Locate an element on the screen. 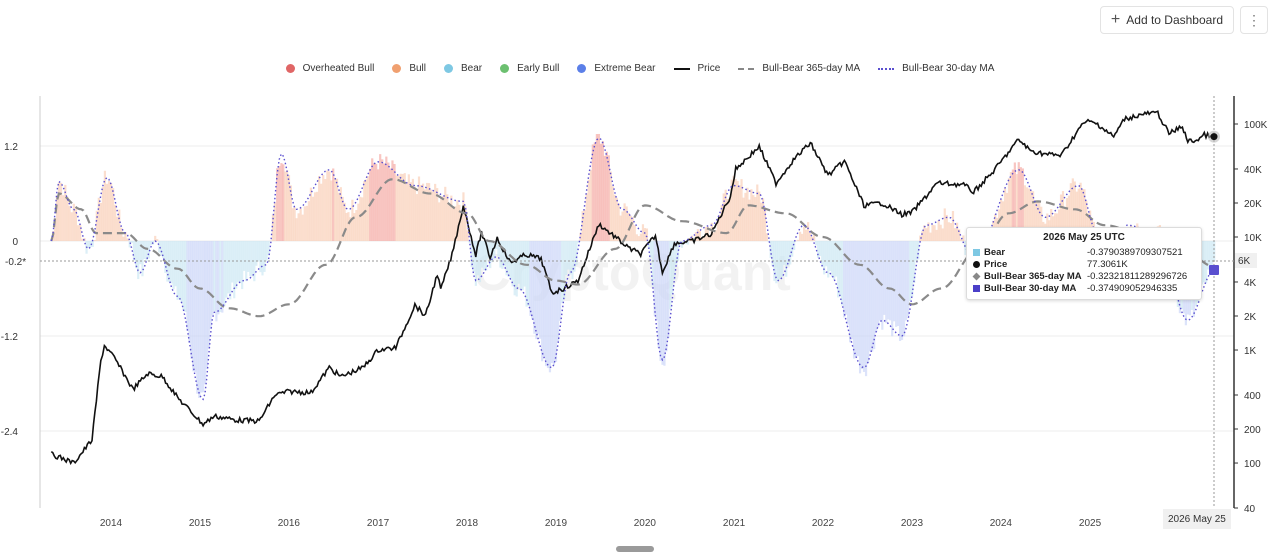 The image size is (1280, 552). more-options-button: ⋮ is located at coordinates (1254, 20).